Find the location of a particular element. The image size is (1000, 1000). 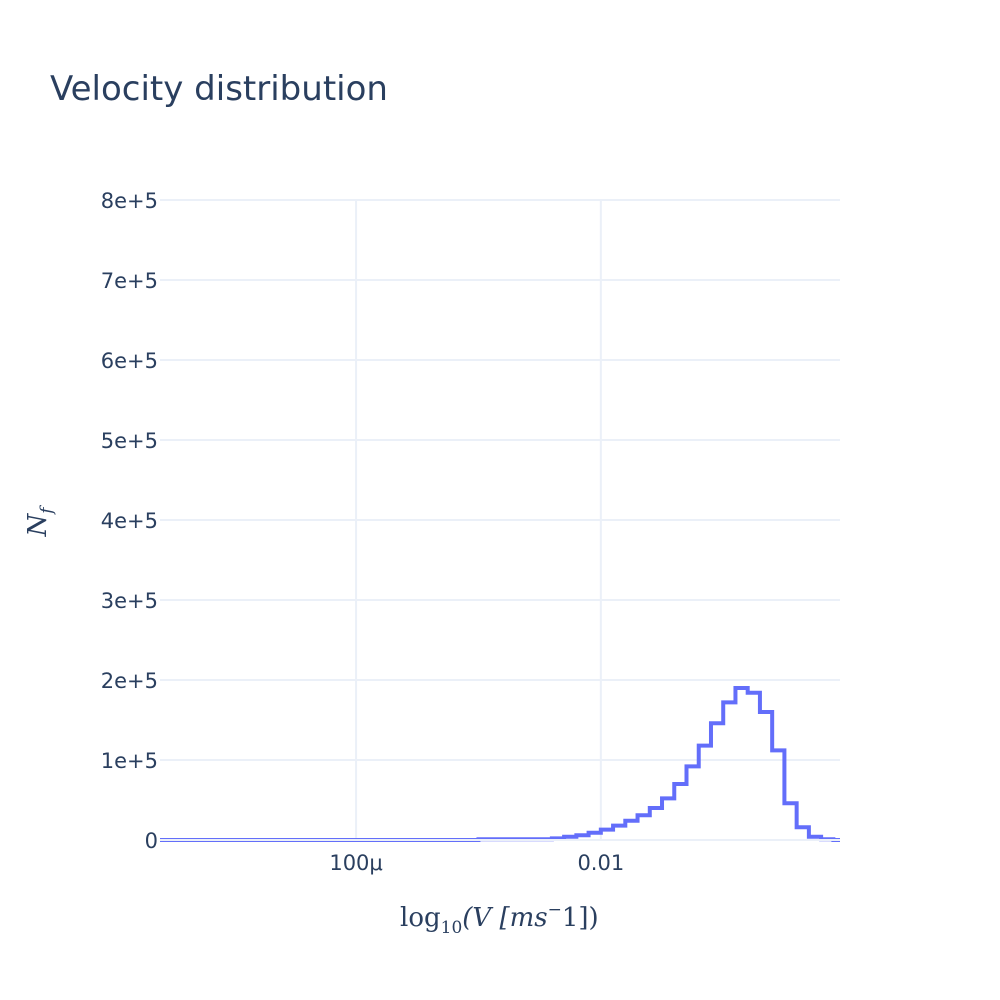

y-title-sub: f is located at coordinates (47, 510).